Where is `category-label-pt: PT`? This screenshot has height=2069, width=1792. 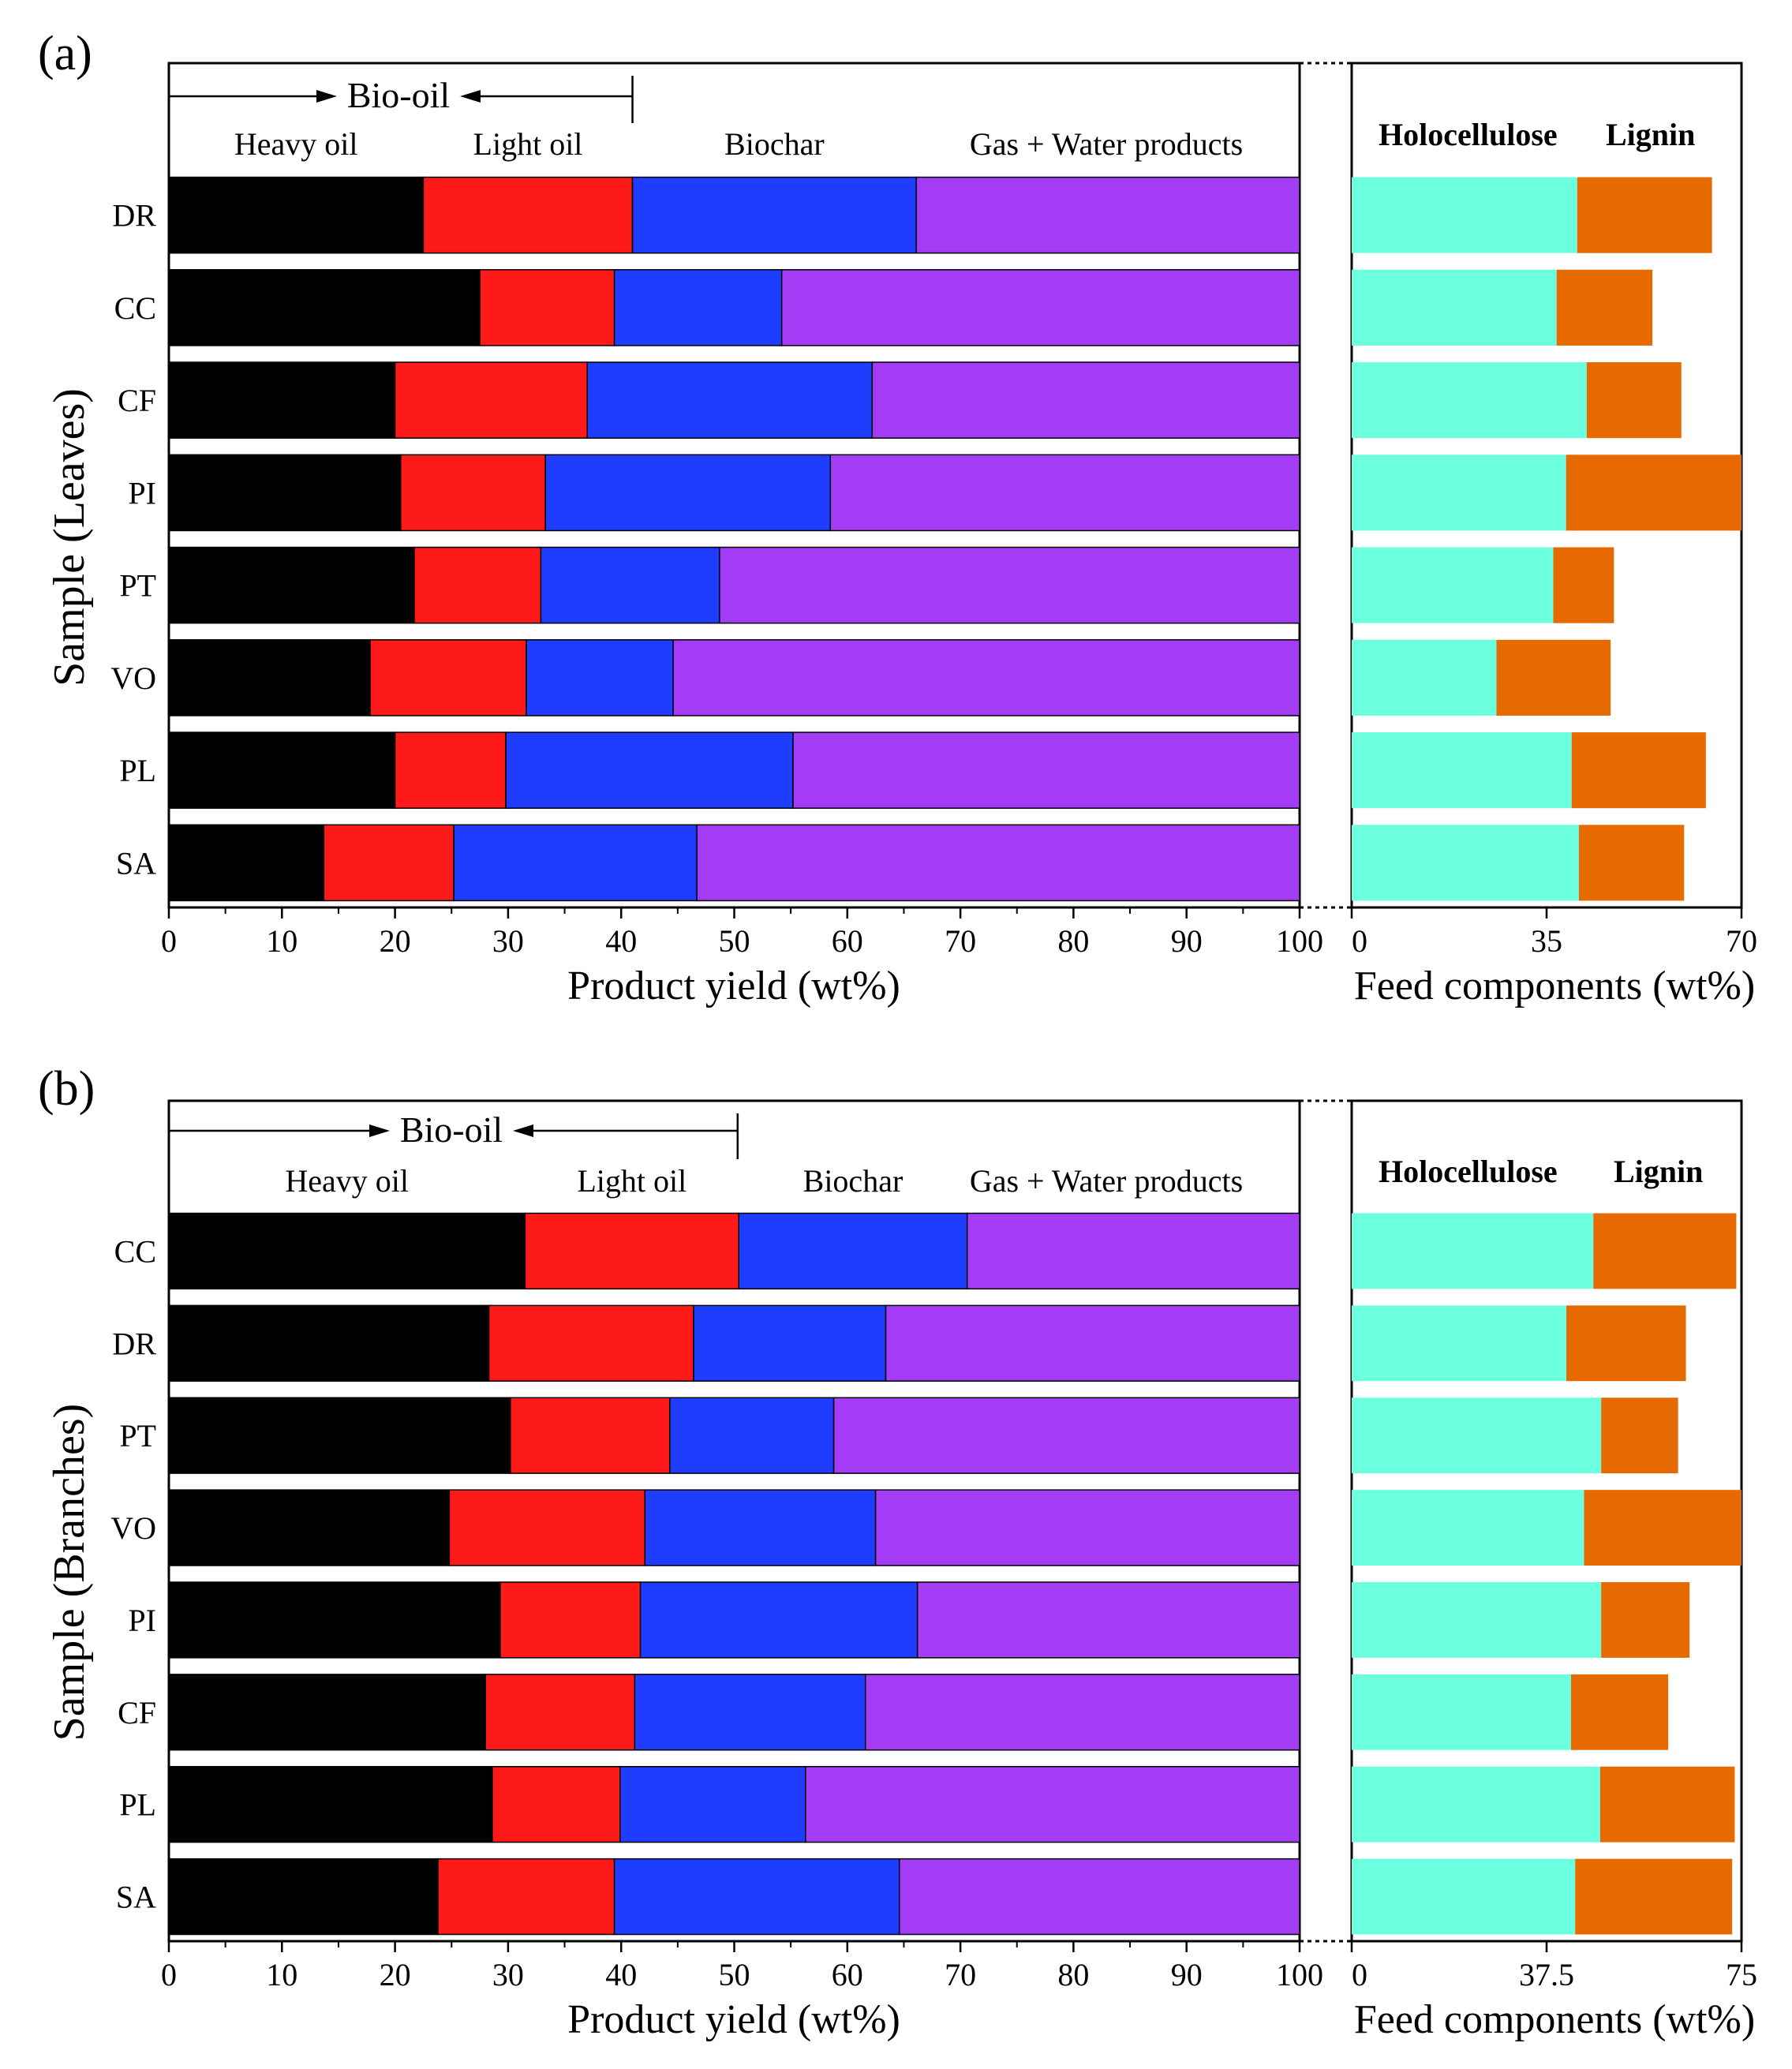
category-label-pt: PT is located at coordinates (137, 586).